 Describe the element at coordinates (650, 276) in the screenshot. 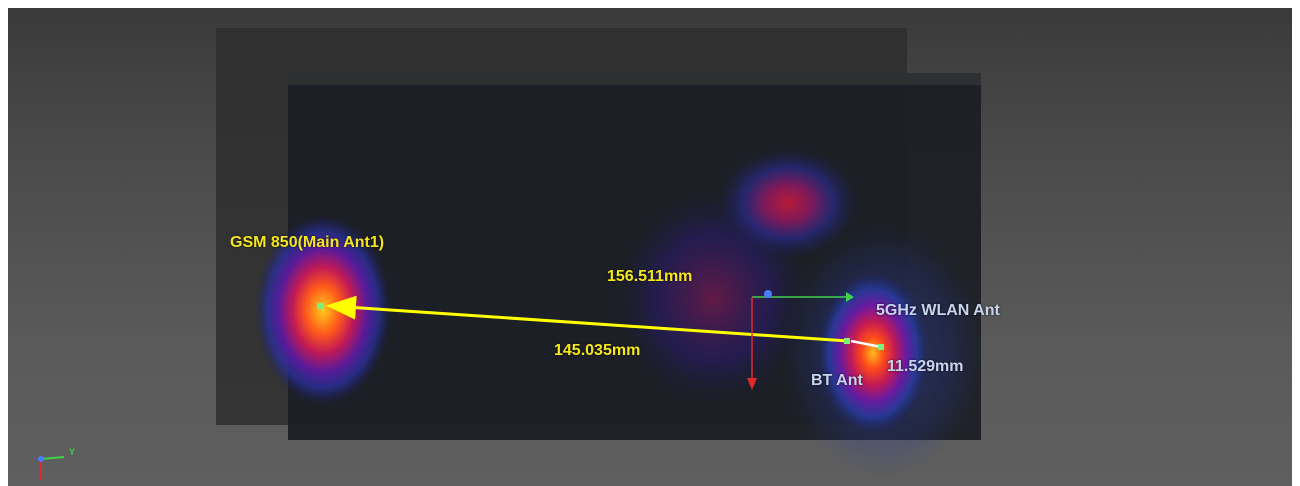

I see `distance-label-156: 156.511mm` at that location.